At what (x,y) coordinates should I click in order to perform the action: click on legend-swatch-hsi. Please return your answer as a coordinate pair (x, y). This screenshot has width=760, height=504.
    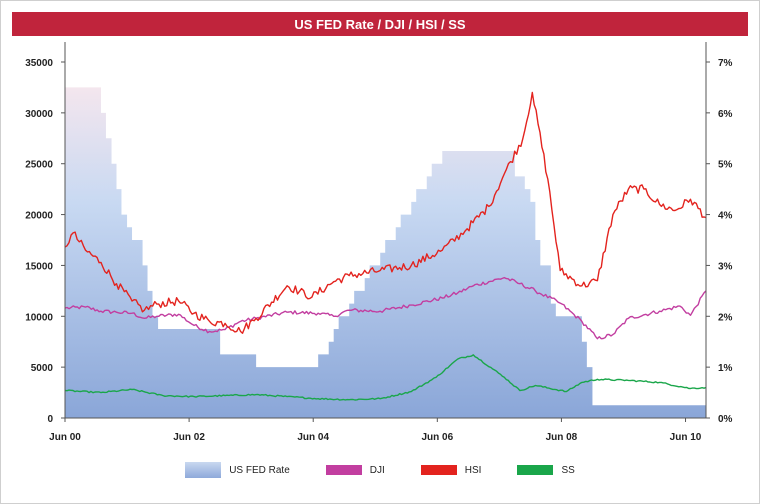
    Looking at the image, I should click on (438, 470).